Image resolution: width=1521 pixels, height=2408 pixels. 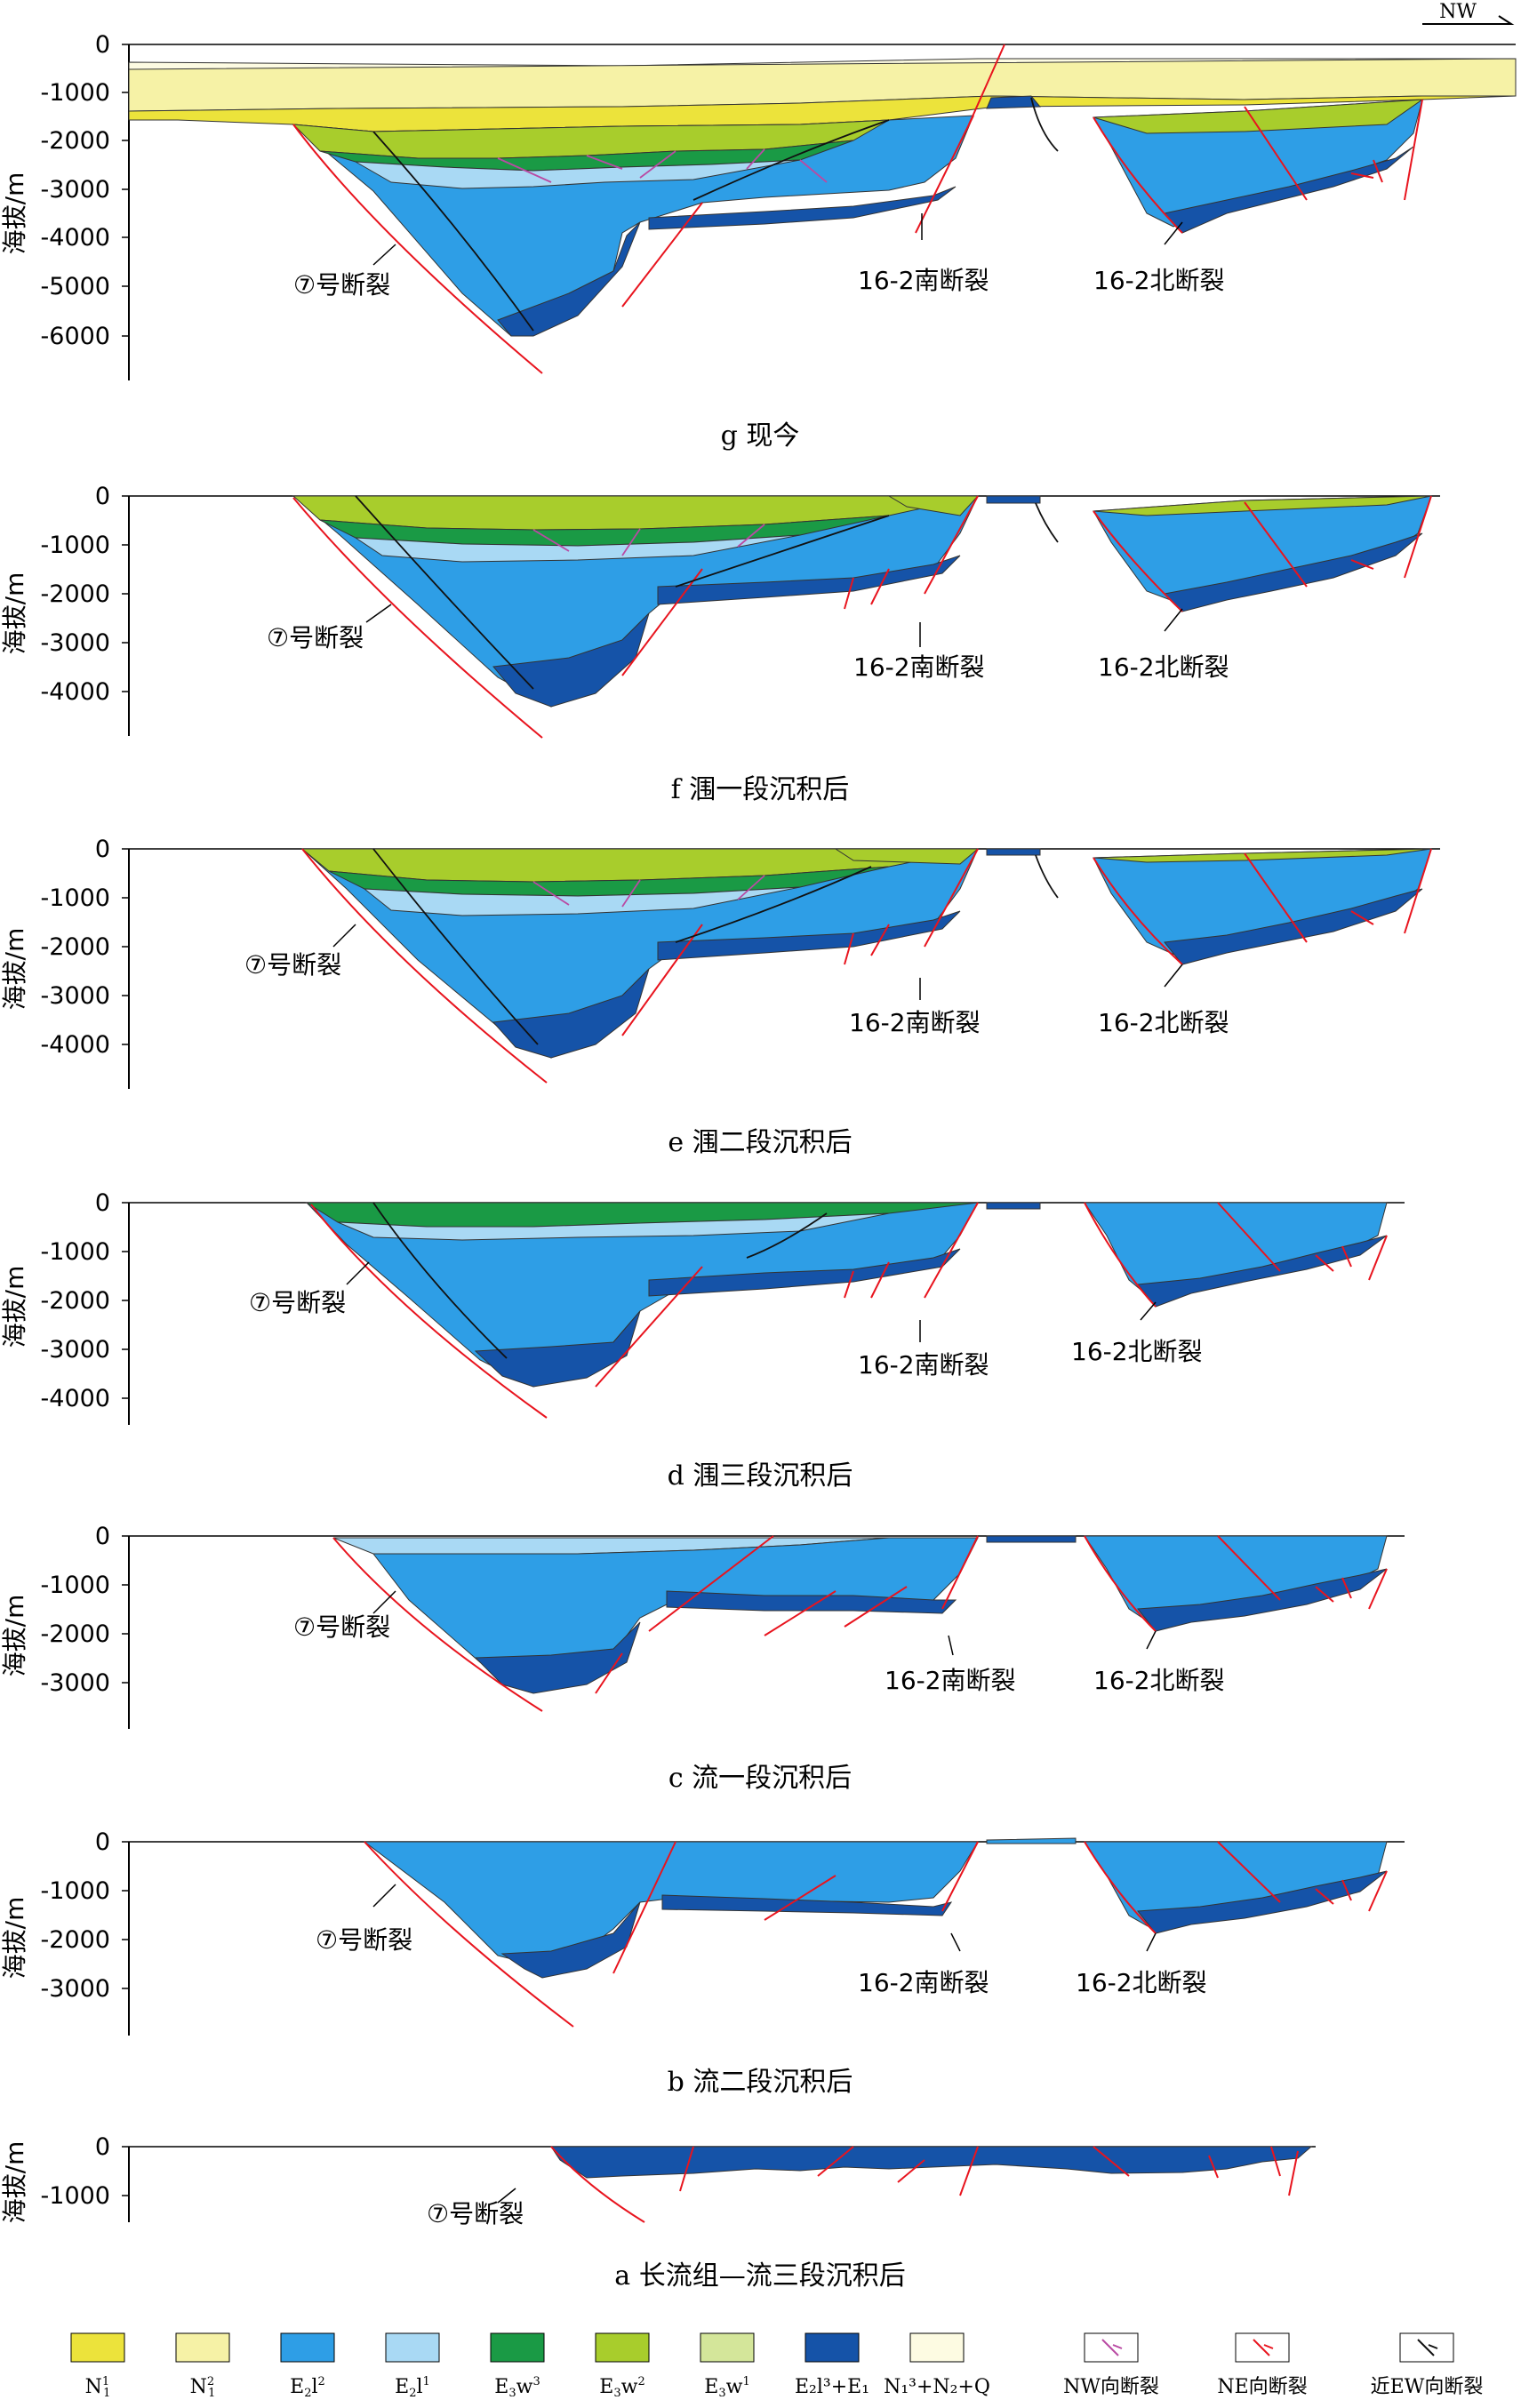 What do you see at coordinates (727, 2366) in the screenshot?
I see `legend-item-e3w1: E3w1` at bounding box center [727, 2366].